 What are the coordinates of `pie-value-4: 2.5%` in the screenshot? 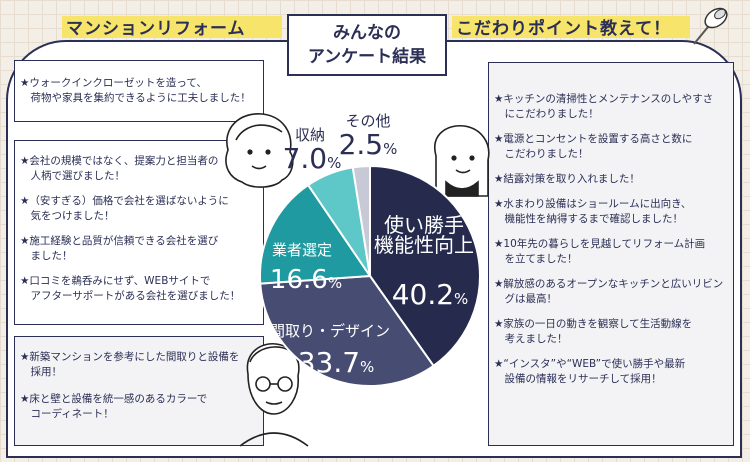 It's located at (368, 144).